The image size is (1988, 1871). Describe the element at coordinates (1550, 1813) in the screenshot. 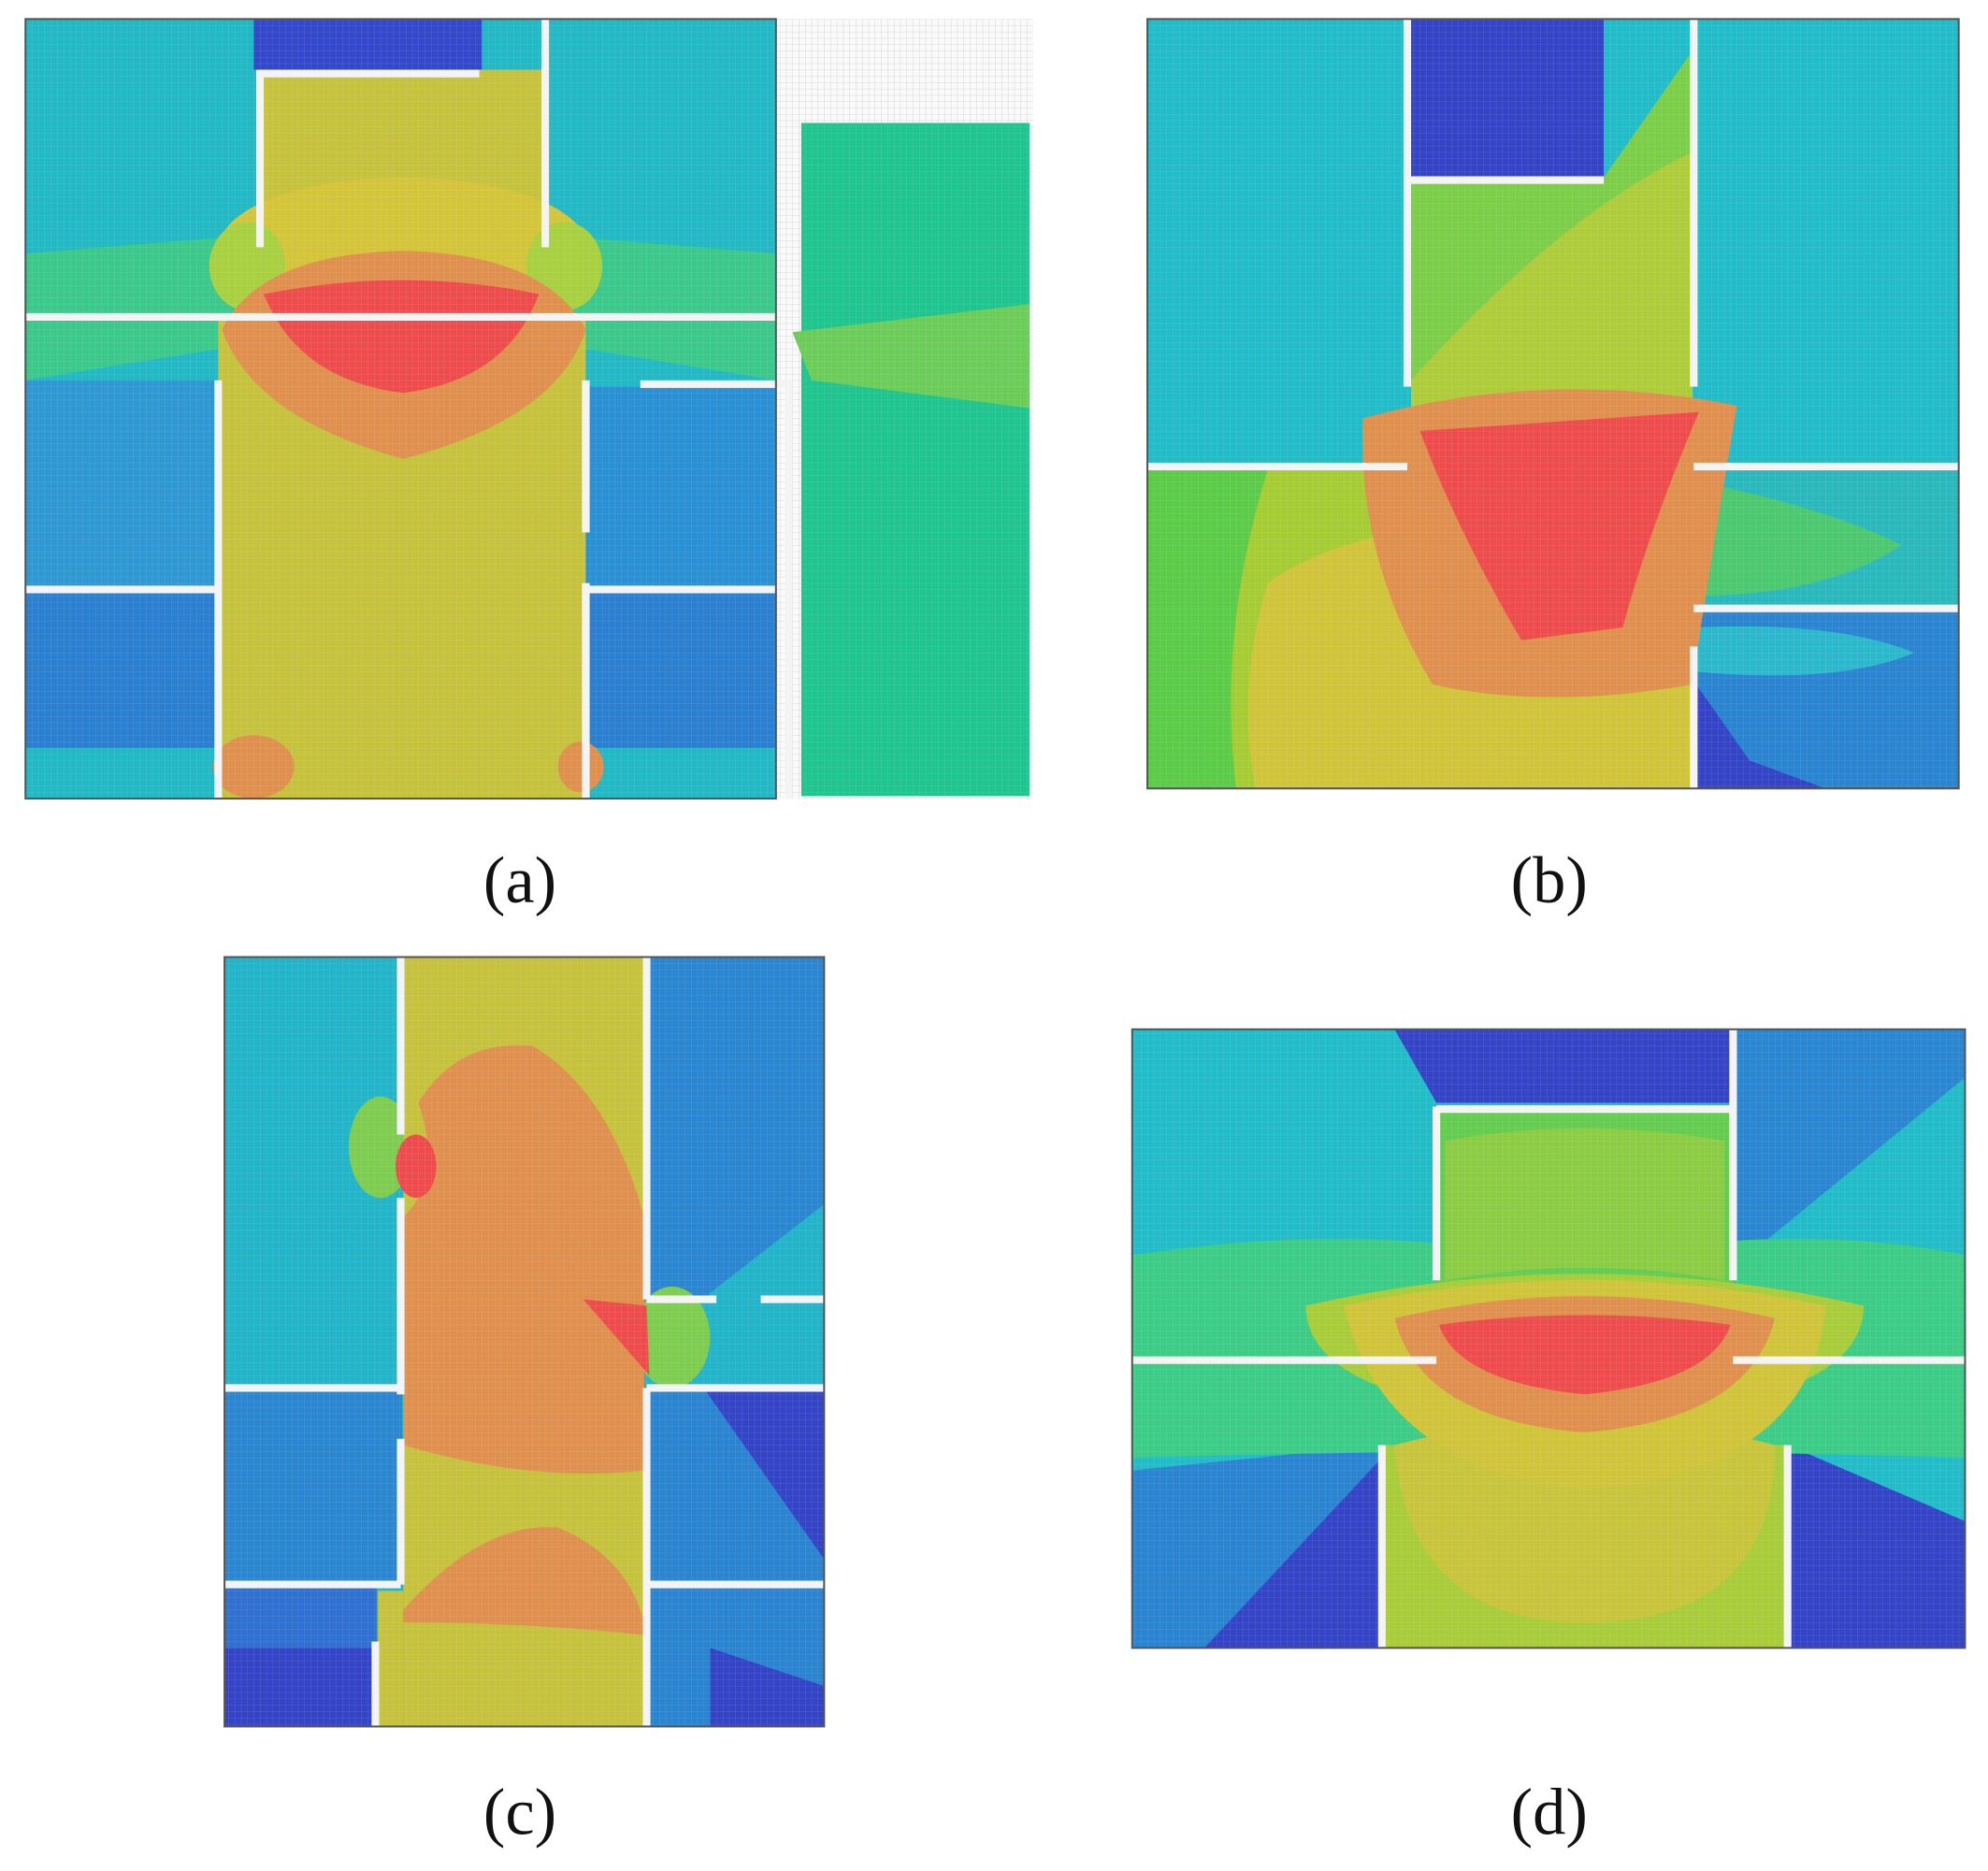

I see `panel-label: (d)` at that location.